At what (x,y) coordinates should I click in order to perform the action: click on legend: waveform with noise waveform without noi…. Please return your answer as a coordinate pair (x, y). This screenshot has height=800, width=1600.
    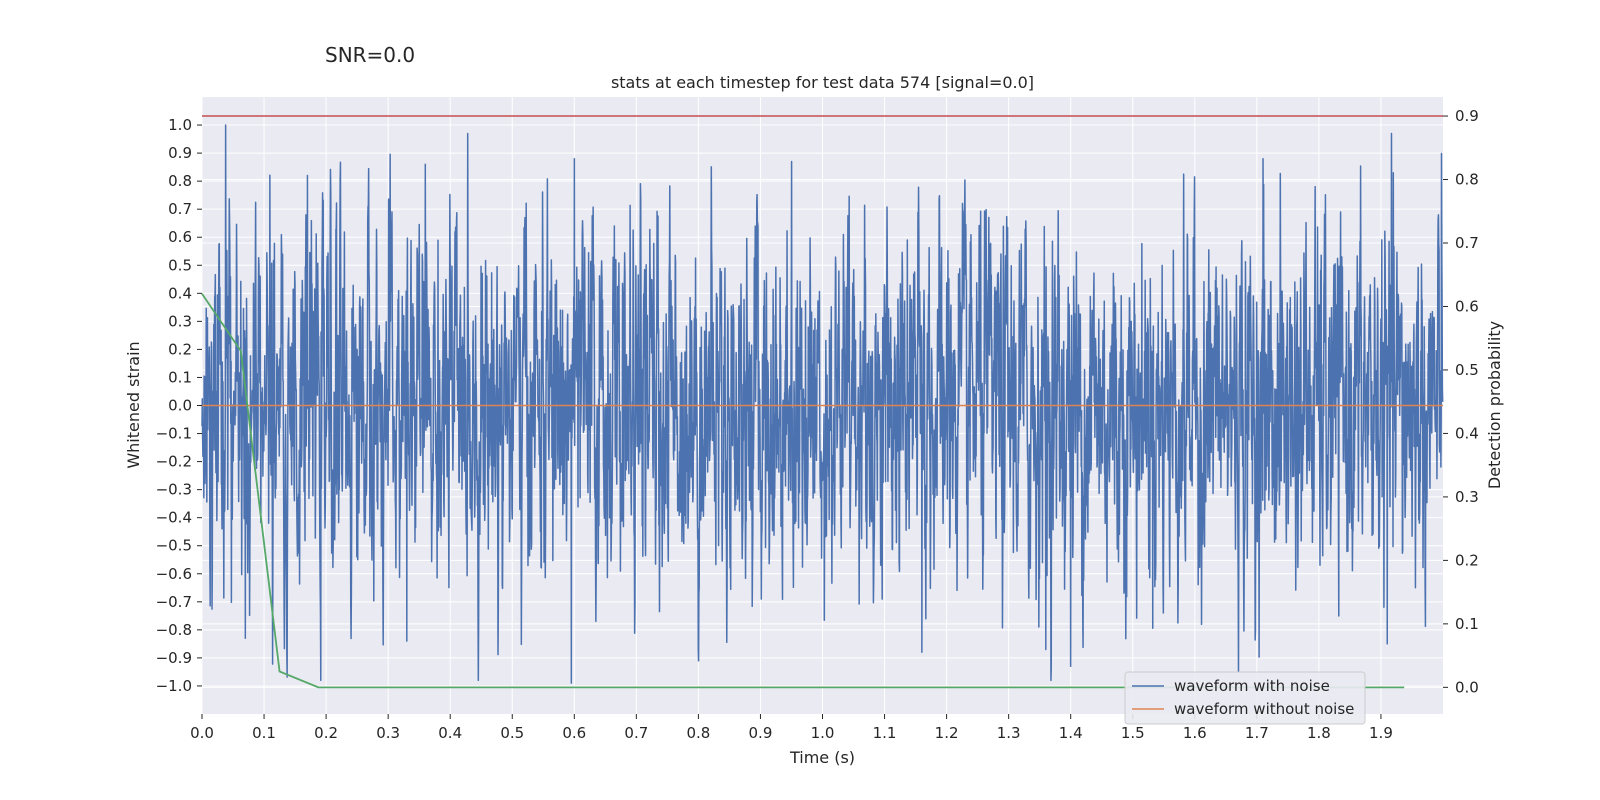
    Looking at the image, I should click on (1245, 698).